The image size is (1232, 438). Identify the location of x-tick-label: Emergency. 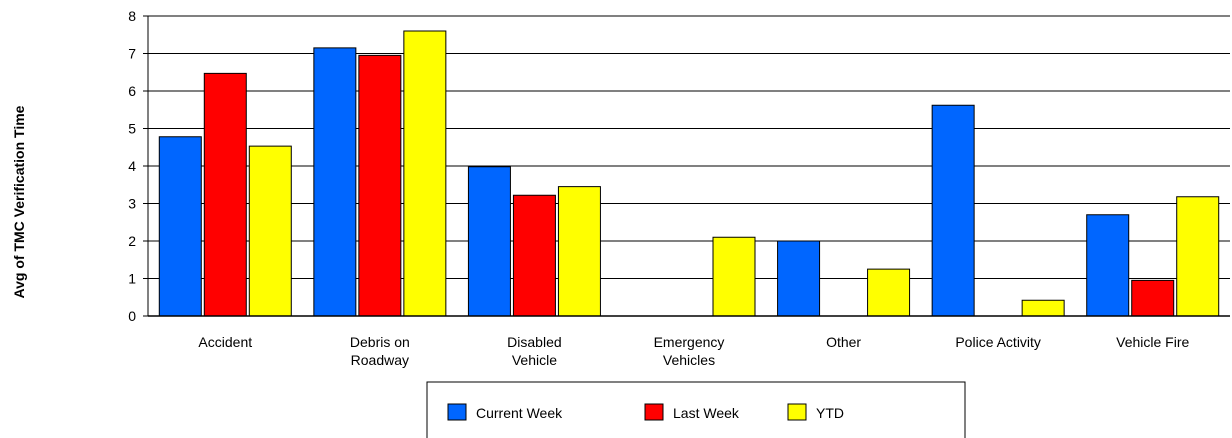
(689, 342).